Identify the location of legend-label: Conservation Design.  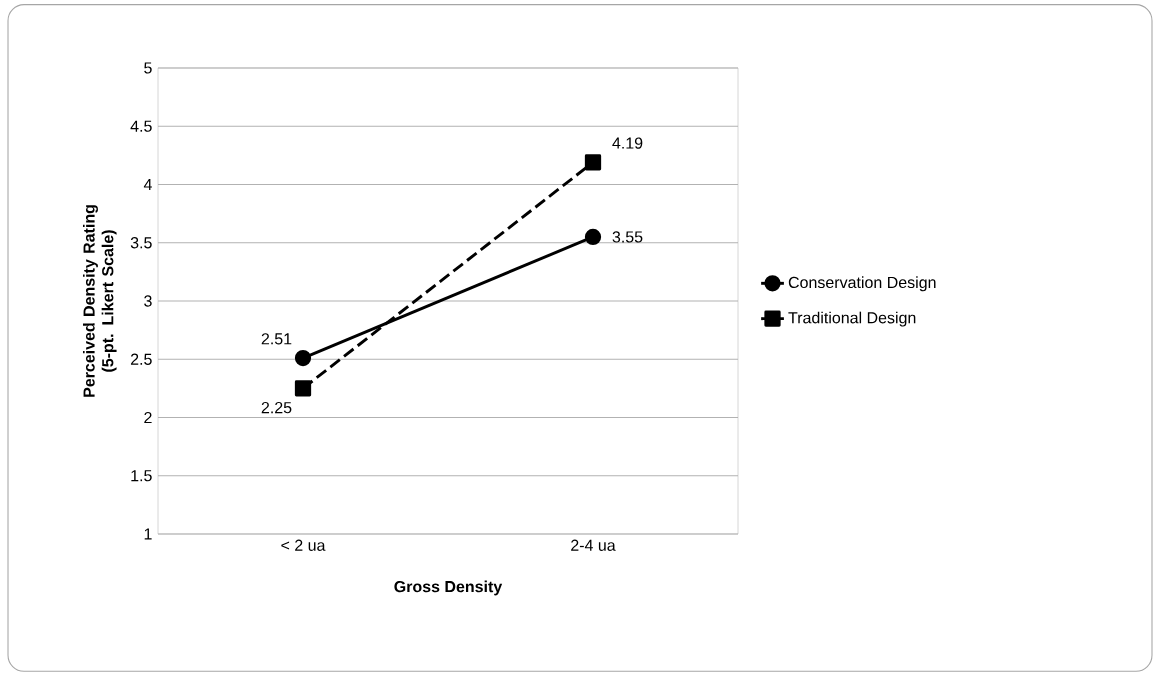
(862, 284).